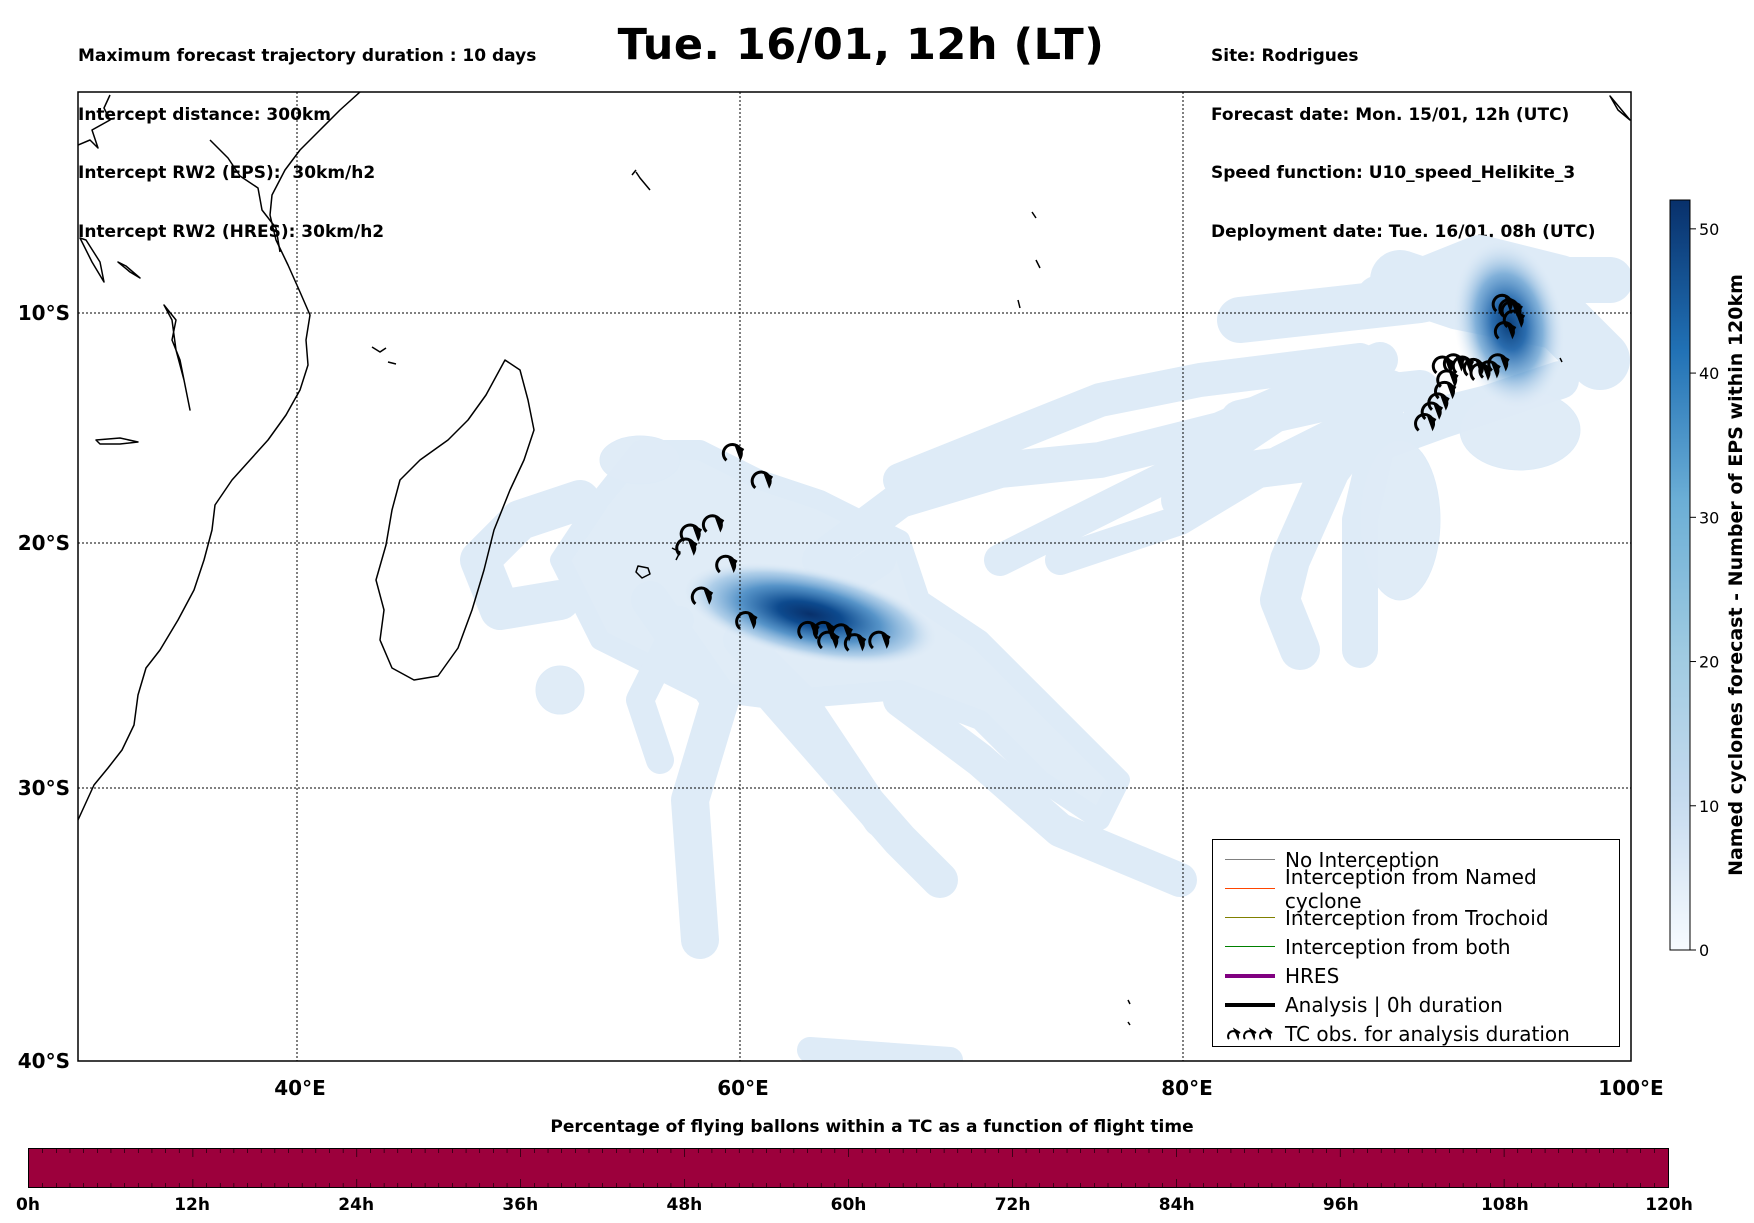 This screenshot has width=1754, height=1223. What do you see at coordinates (94, 121) in the screenshot?
I see `africa-horn` at bounding box center [94, 121].